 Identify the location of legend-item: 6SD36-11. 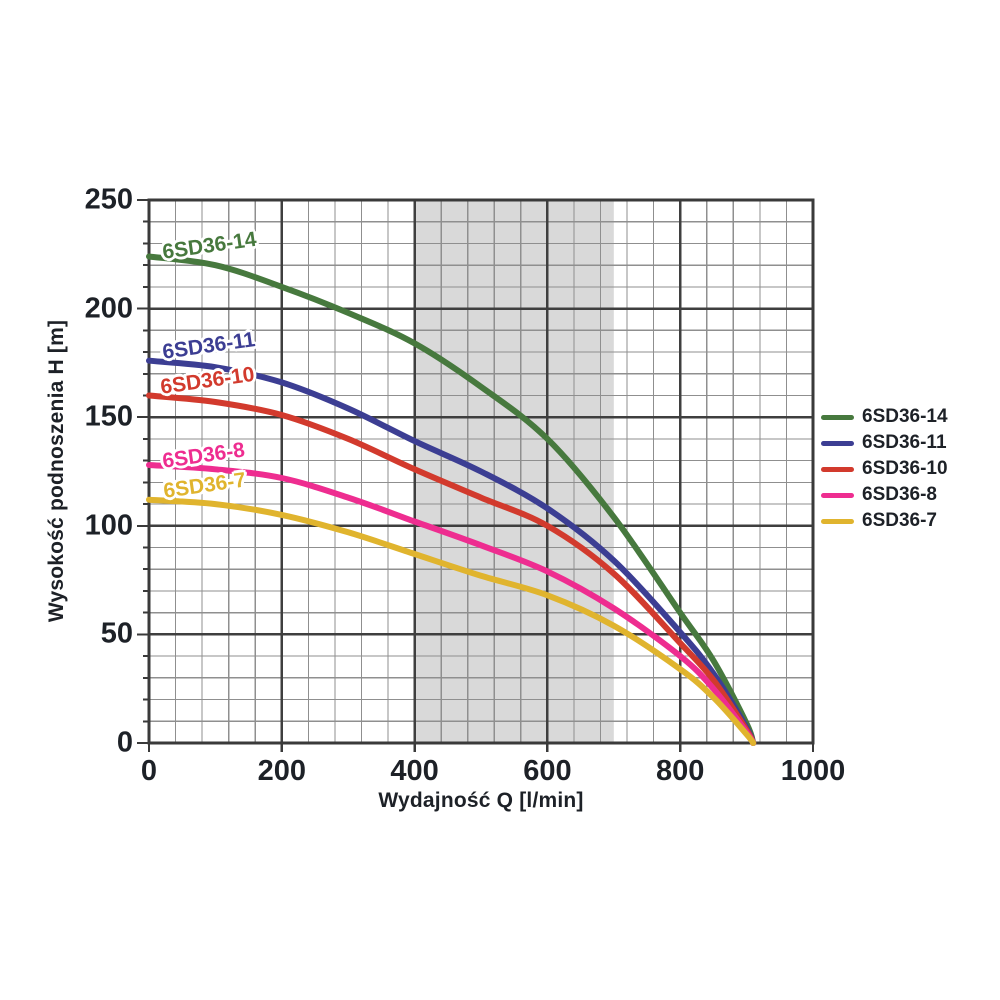
(884, 443).